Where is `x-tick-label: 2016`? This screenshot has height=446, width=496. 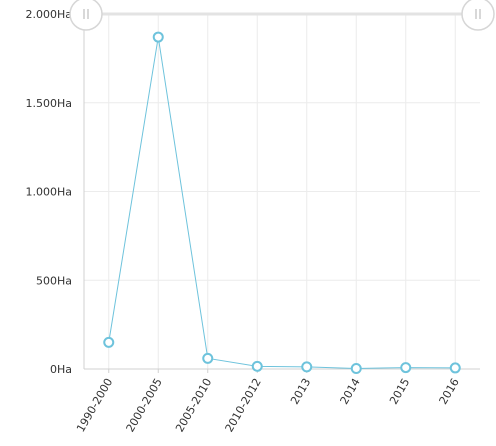
x-tick-label: 2016 is located at coordinates (449, 391).